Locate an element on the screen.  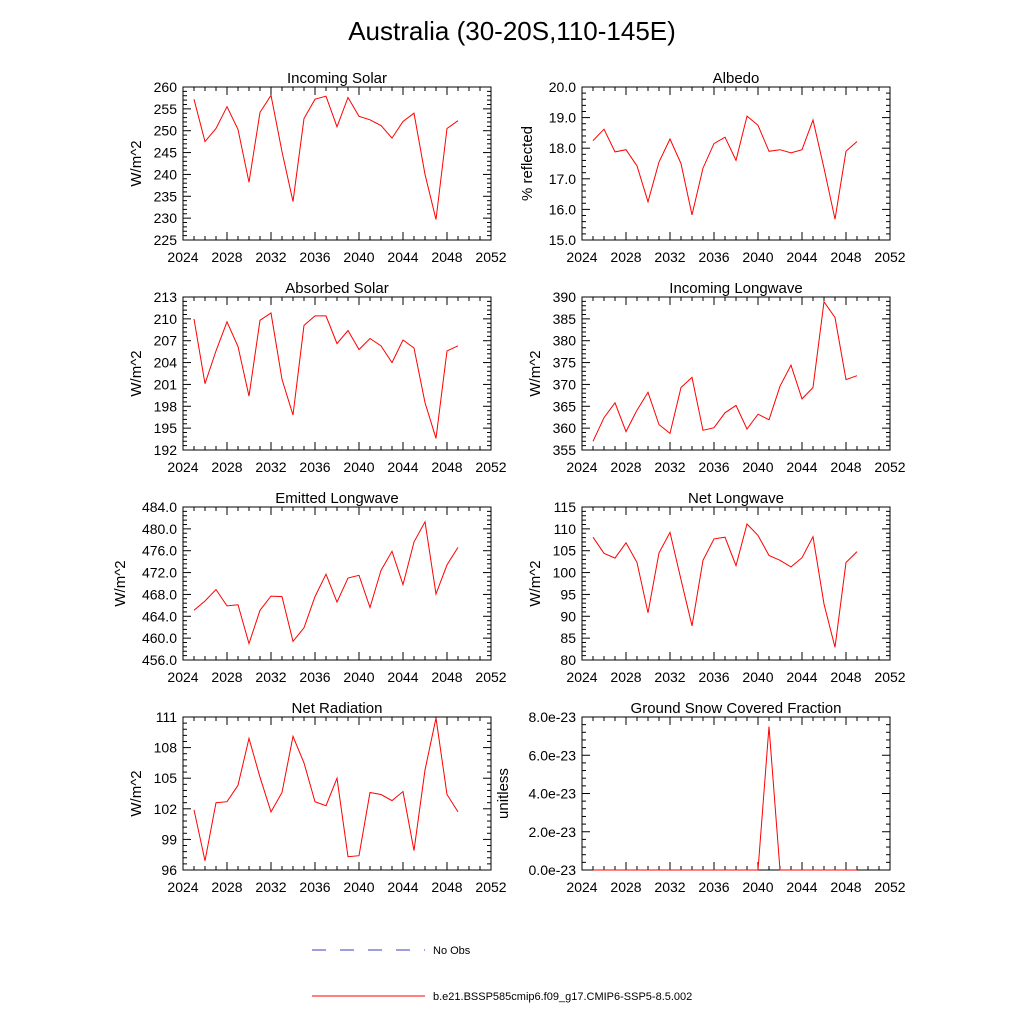
y-tick-label: 8.0e-23 is located at coordinates (553, 717).